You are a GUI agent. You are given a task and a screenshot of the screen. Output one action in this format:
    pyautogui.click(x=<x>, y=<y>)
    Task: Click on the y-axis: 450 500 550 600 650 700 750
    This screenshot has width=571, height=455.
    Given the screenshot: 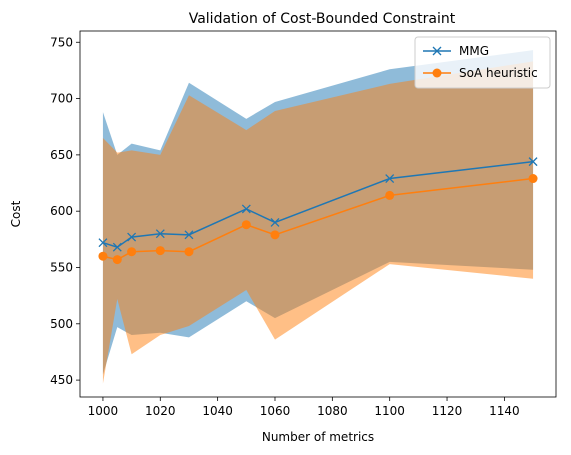 What is the action you would take?
    pyautogui.click(x=65, y=211)
    